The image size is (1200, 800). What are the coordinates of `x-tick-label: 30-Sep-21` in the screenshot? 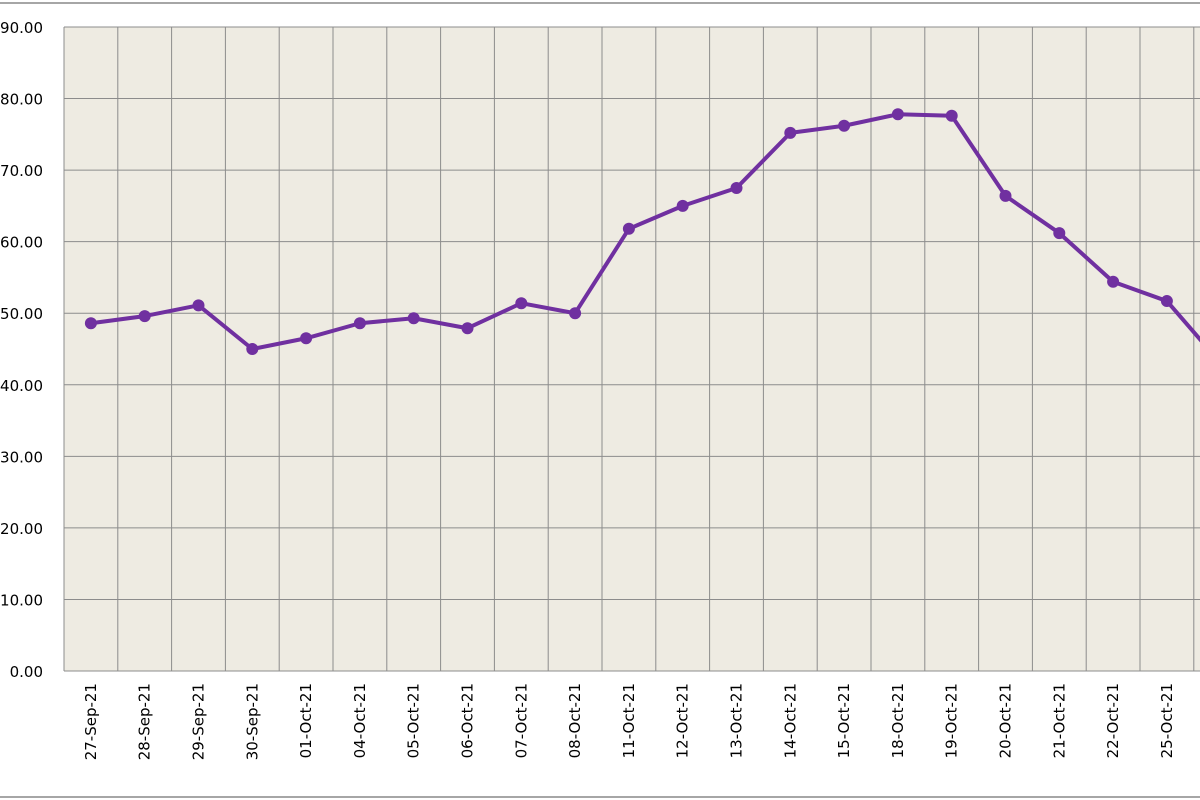 It's located at (252, 721).